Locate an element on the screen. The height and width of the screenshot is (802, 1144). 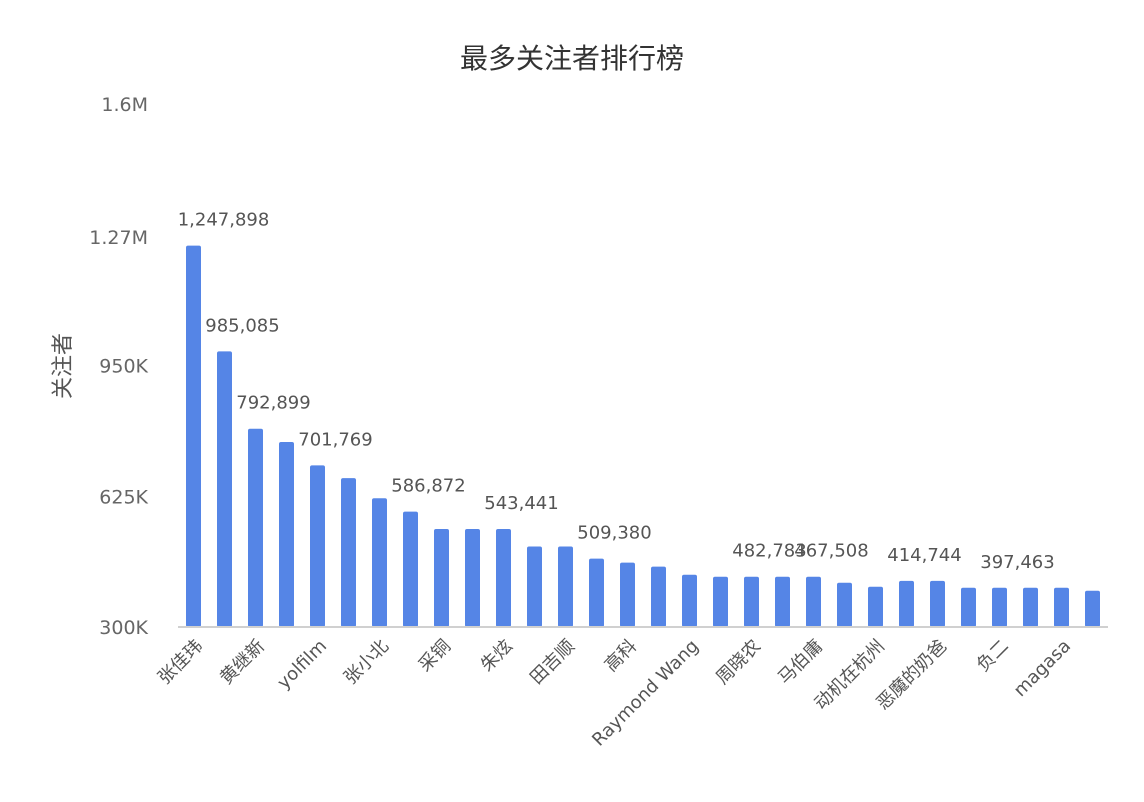
y-tick-label: 1.27M is located at coordinates (118, 238).